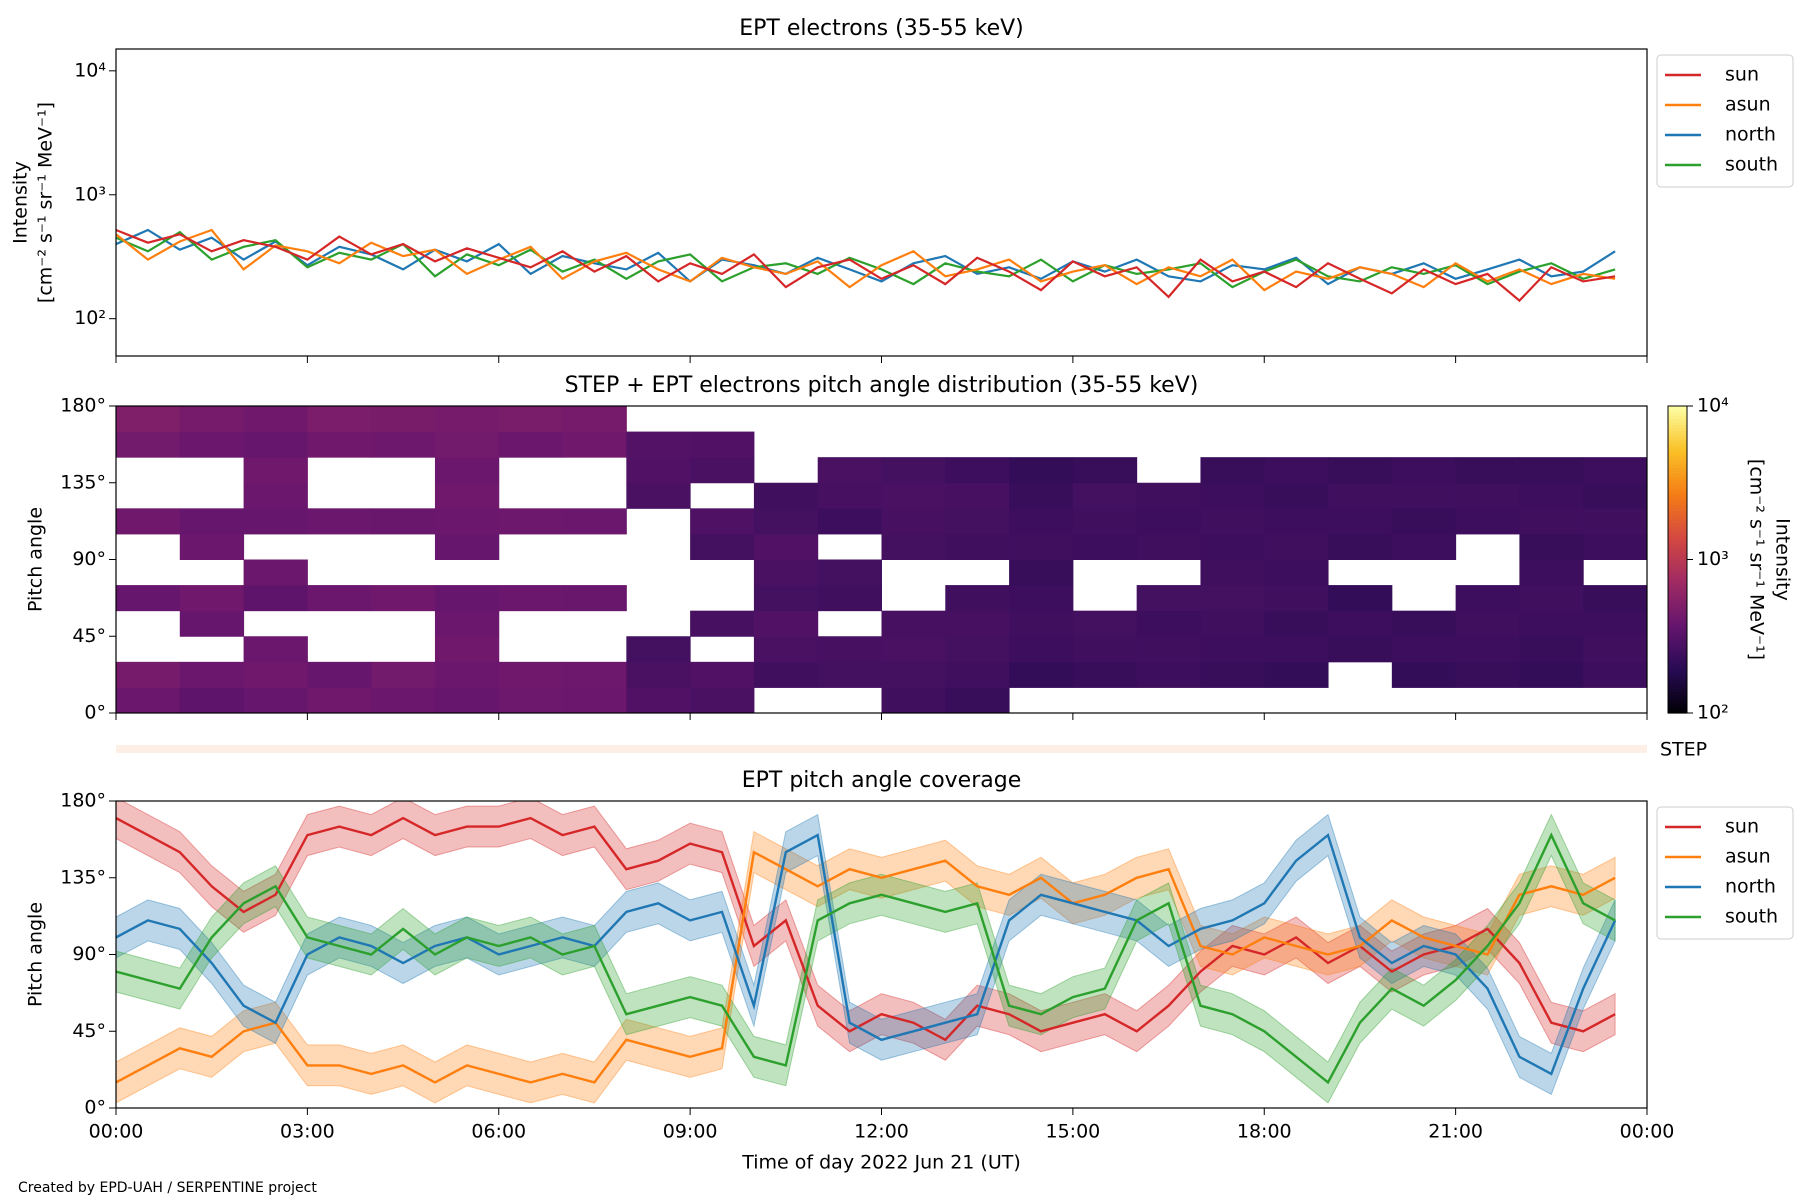  What do you see at coordinates (1751, 165) in the screenshot?
I see `legend-label: south` at bounding box center [1751, 165].